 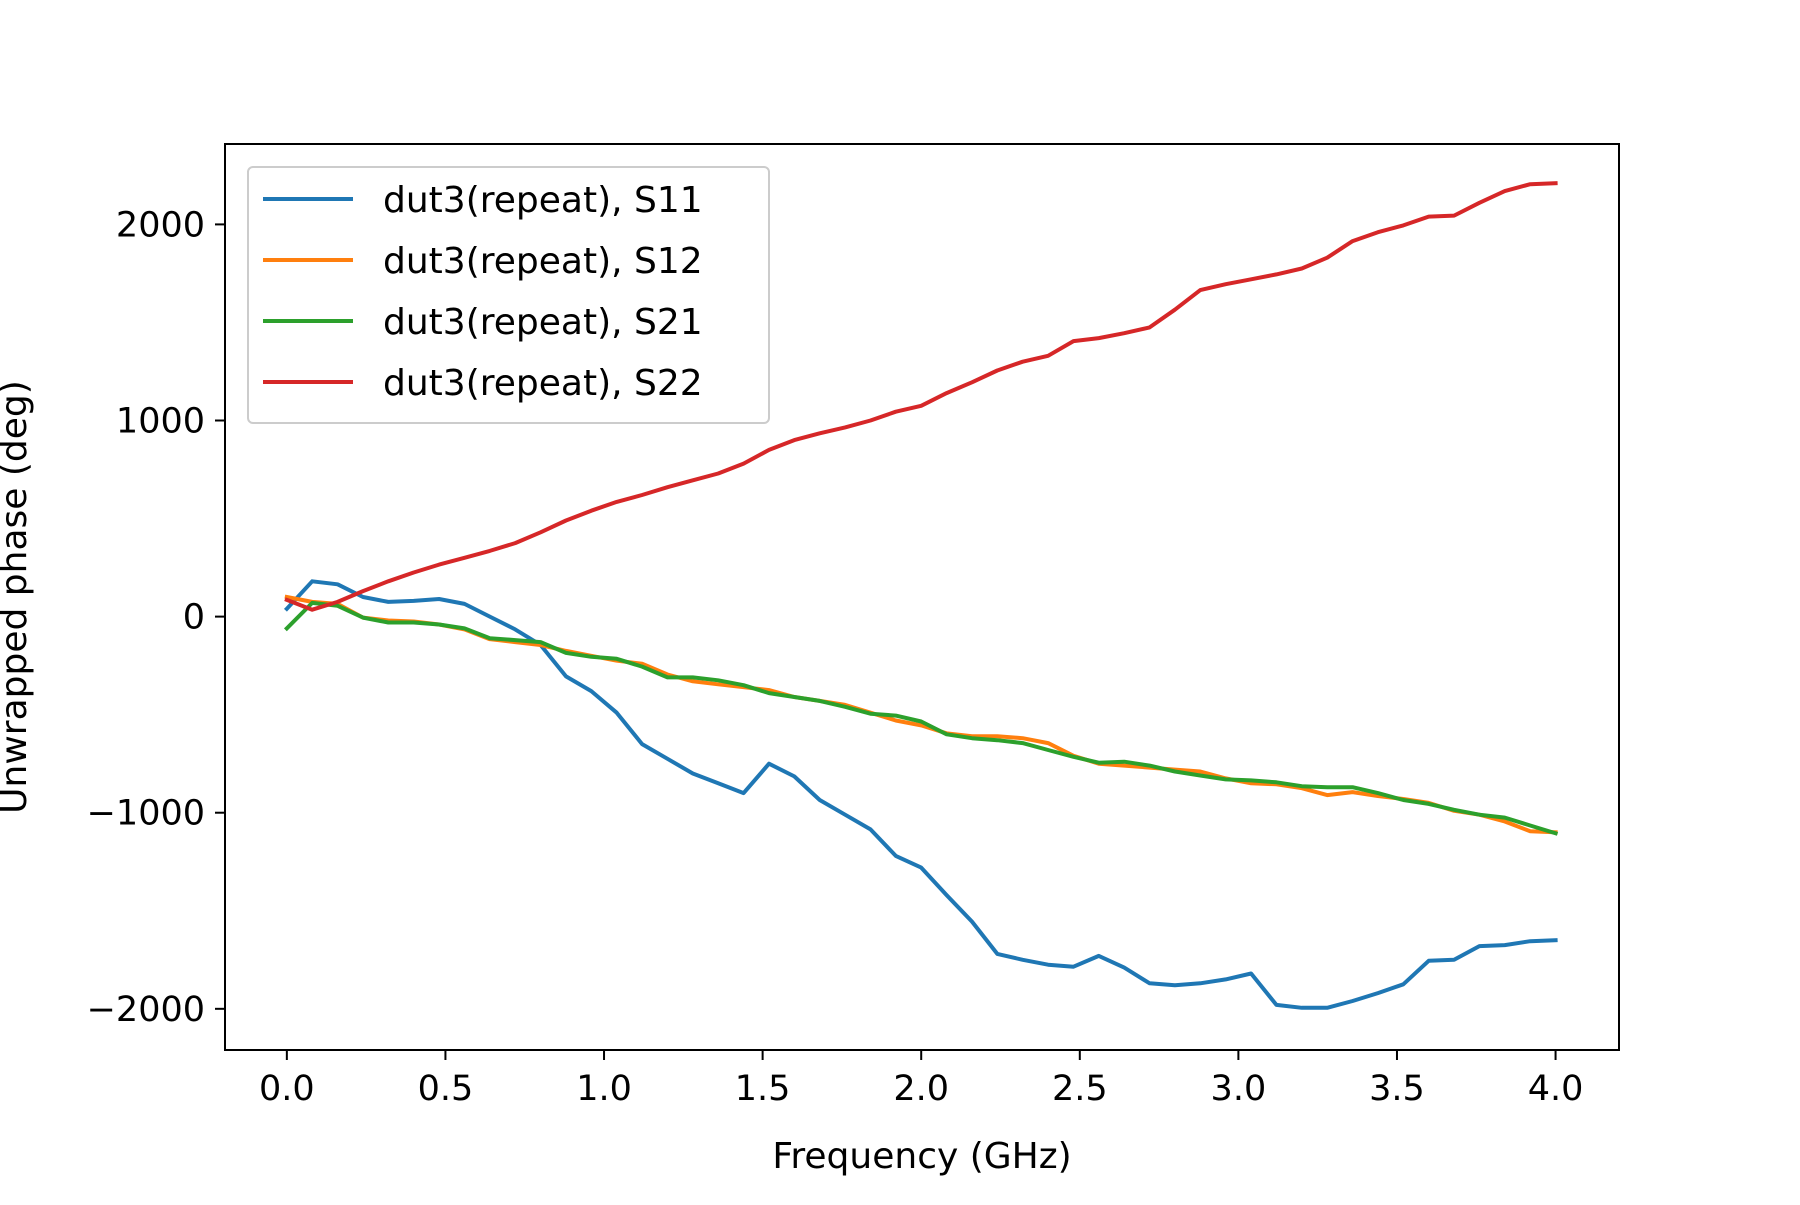 What do you see at coordinates (194, 618) in the screenshot?
I see `y-tick-label: 0` at bounding box center [194, 618].